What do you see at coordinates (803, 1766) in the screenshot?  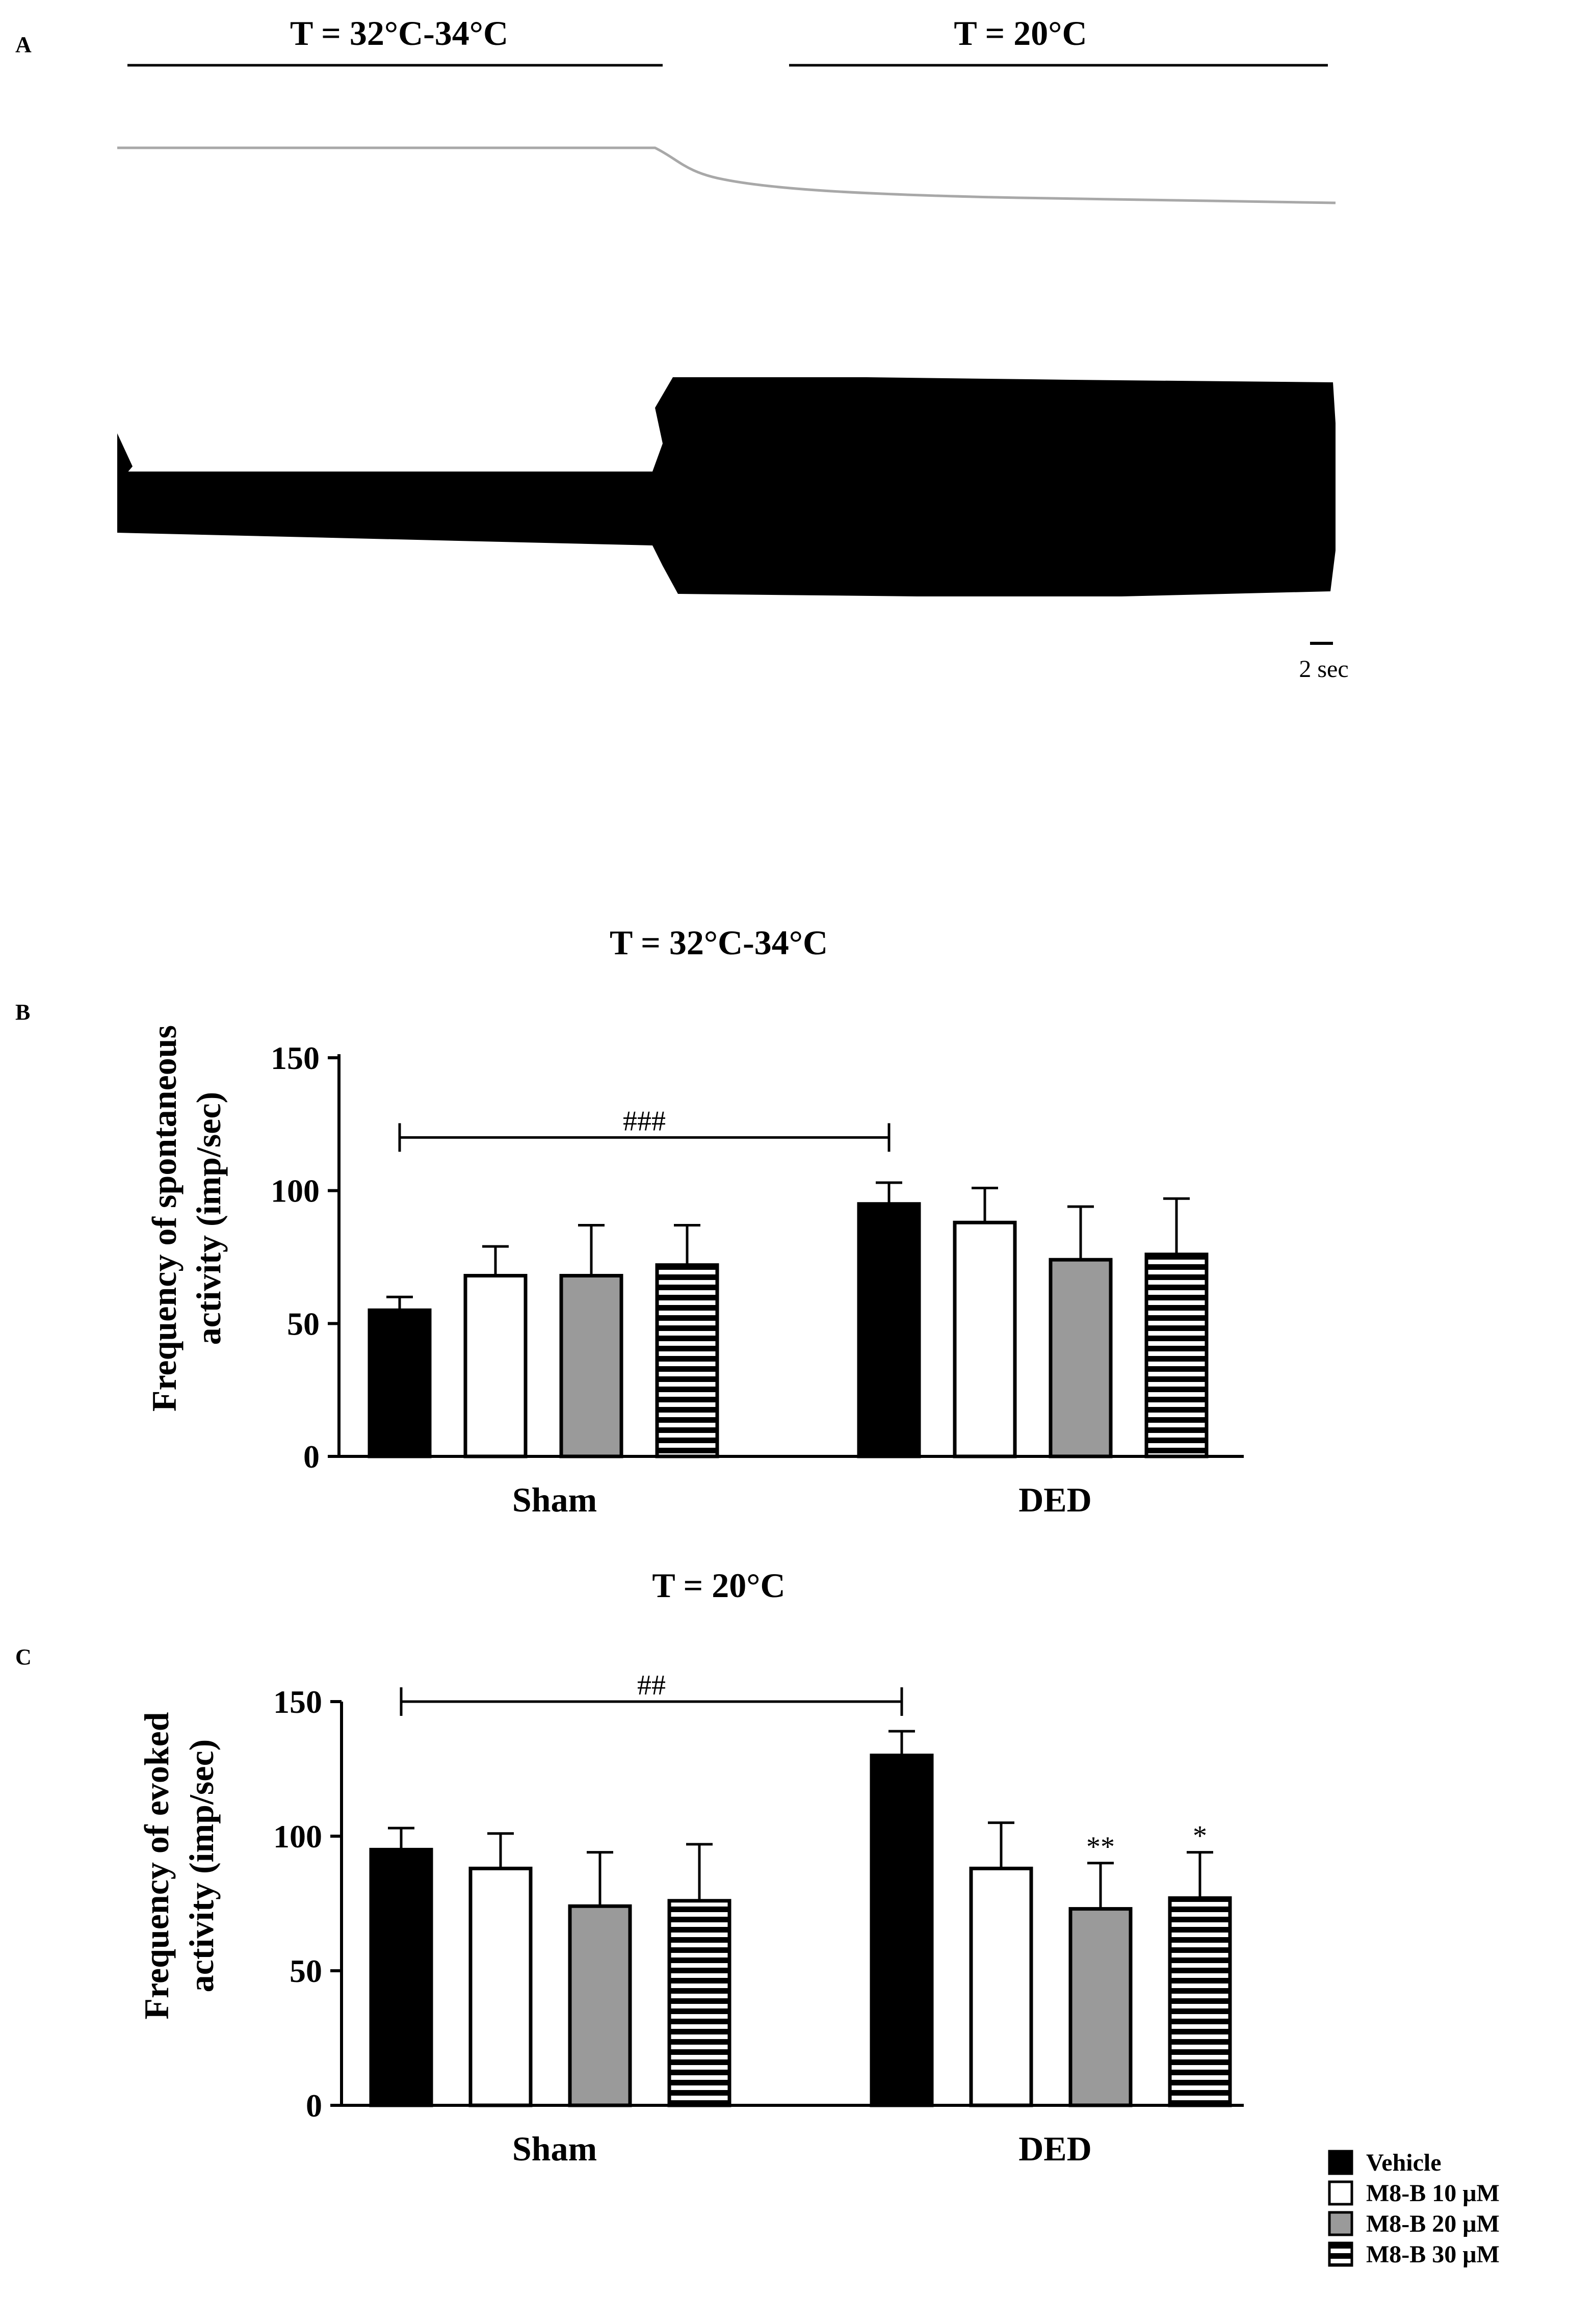 I see `chart-c-annotations: ##** *` at bounding box center [803, 1766].